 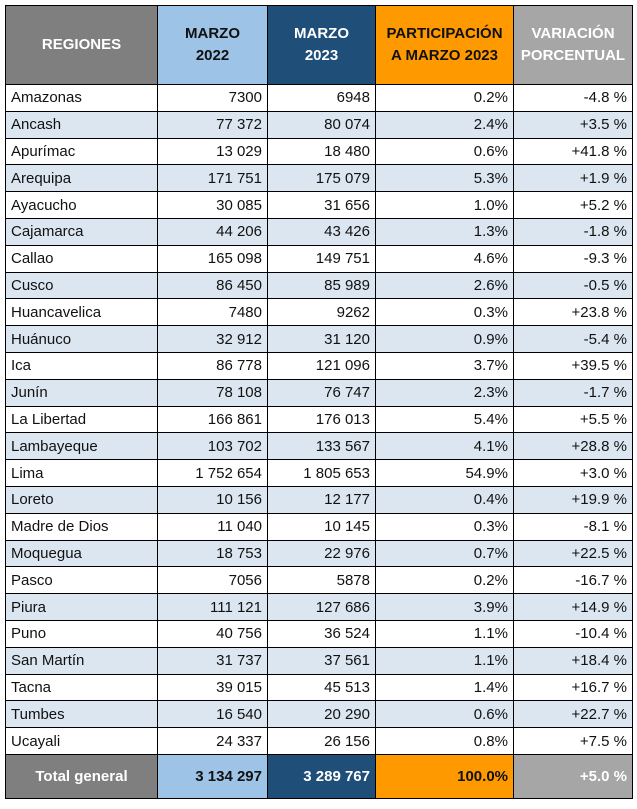 I want to click on marzo-2022-value: 7480, so click(x=212, y=312).